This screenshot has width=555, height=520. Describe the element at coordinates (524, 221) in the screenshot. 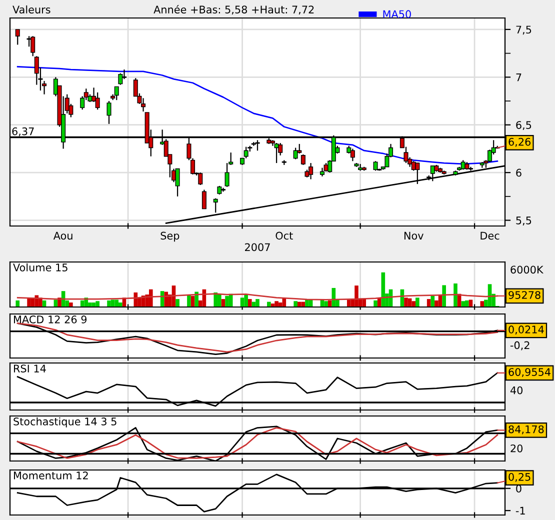

I see `y-tick-label: 5,5` at that location.